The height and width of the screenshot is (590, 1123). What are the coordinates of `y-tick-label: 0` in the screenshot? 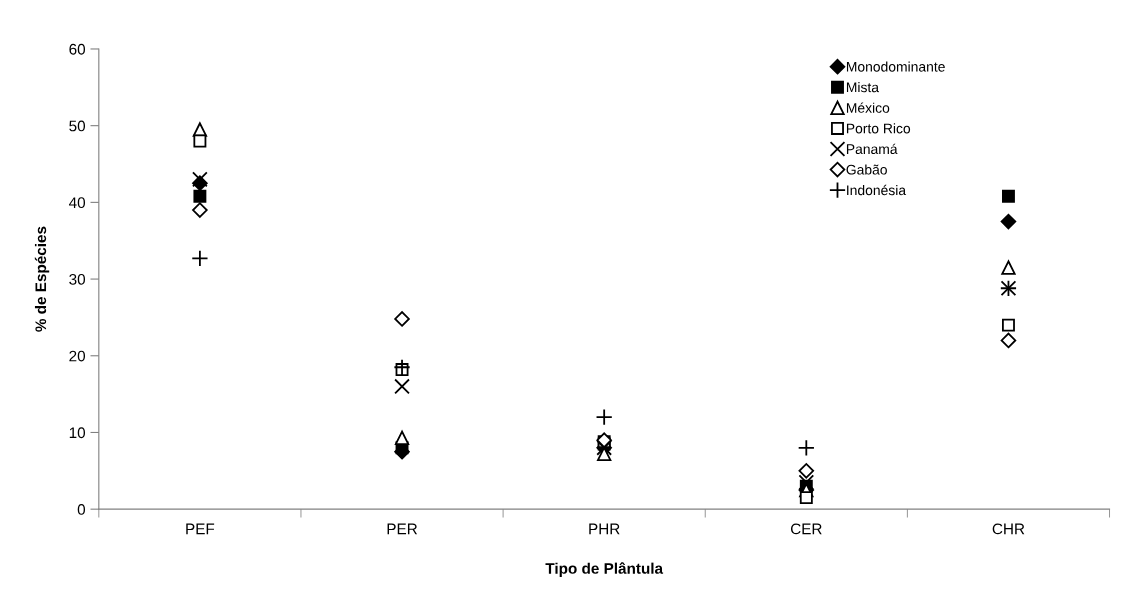 It's located at (81, 509).